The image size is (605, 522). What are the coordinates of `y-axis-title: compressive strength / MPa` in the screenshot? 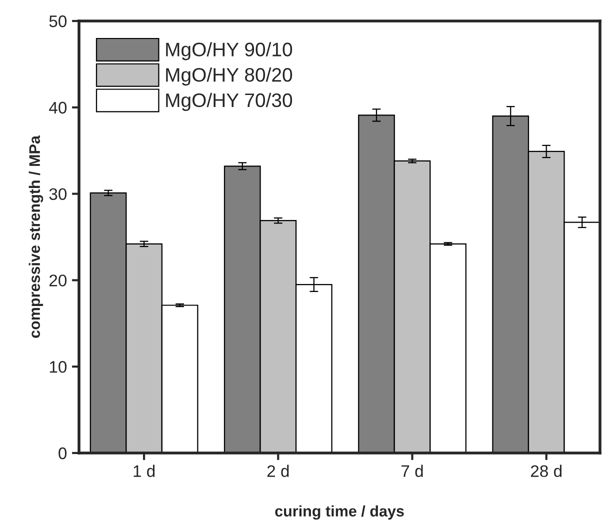 It's located at (36, 236).